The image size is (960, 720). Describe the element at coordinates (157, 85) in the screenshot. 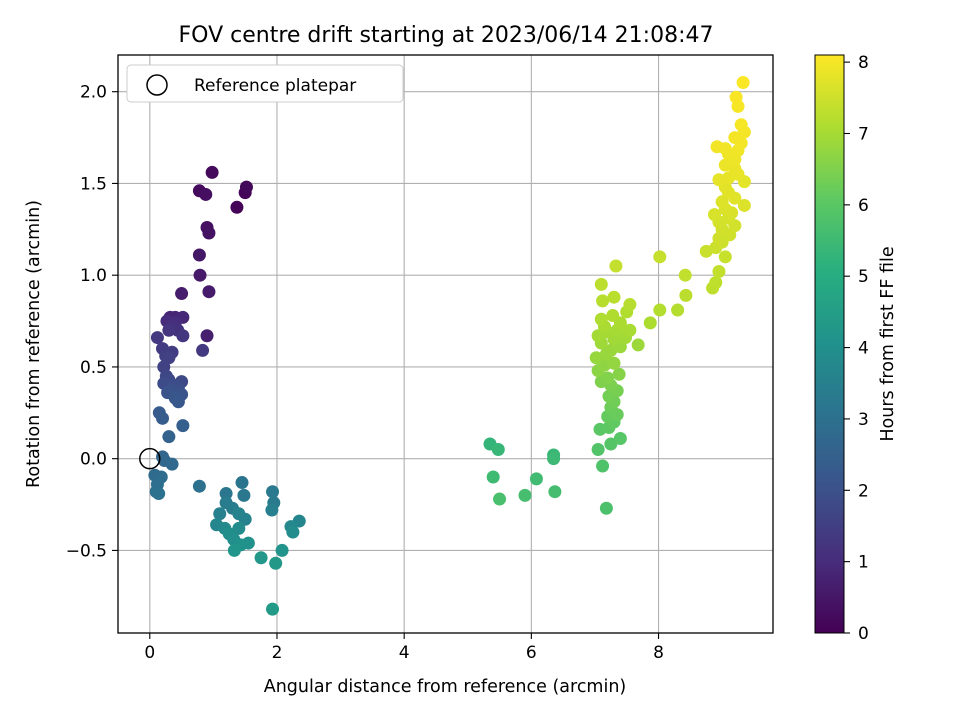

I see `legend-reference-icon` at that location.